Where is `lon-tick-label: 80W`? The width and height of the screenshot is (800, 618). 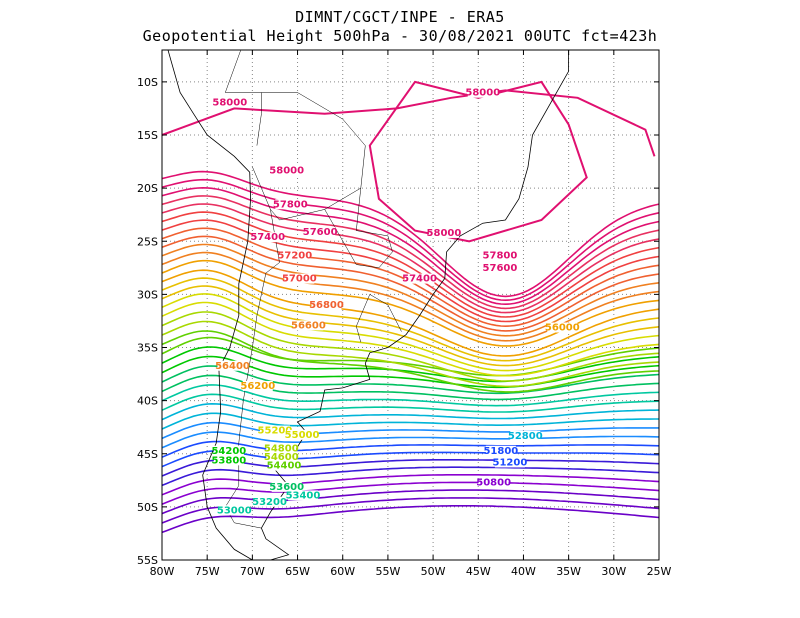
lon-tick-label: 80W is located at coordinates (162, 571).